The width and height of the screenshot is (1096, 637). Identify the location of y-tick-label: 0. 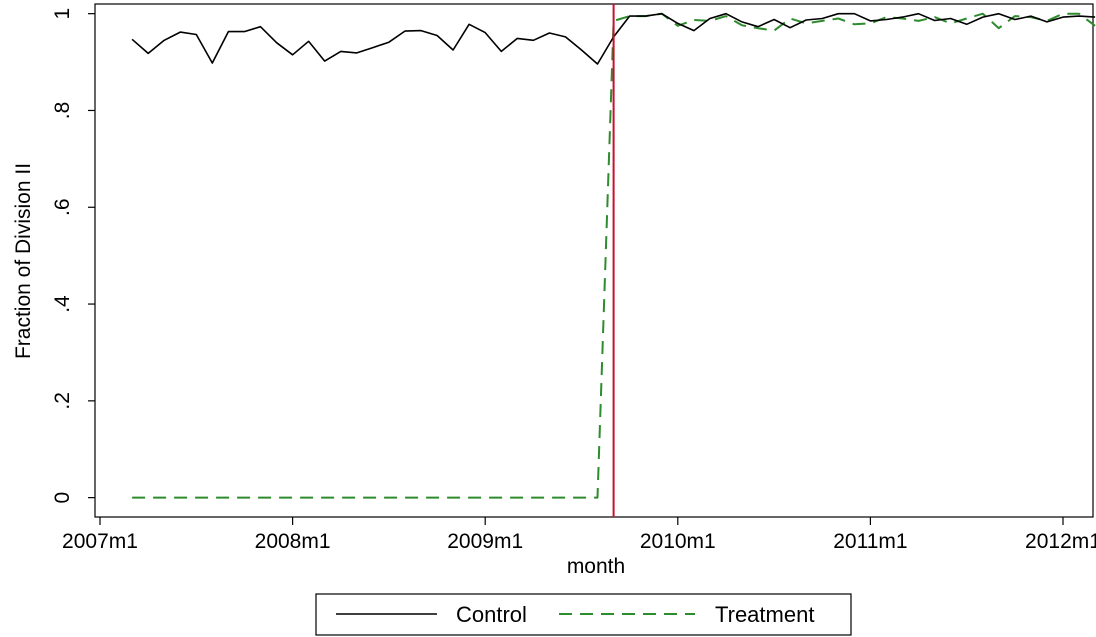
(62, 498).